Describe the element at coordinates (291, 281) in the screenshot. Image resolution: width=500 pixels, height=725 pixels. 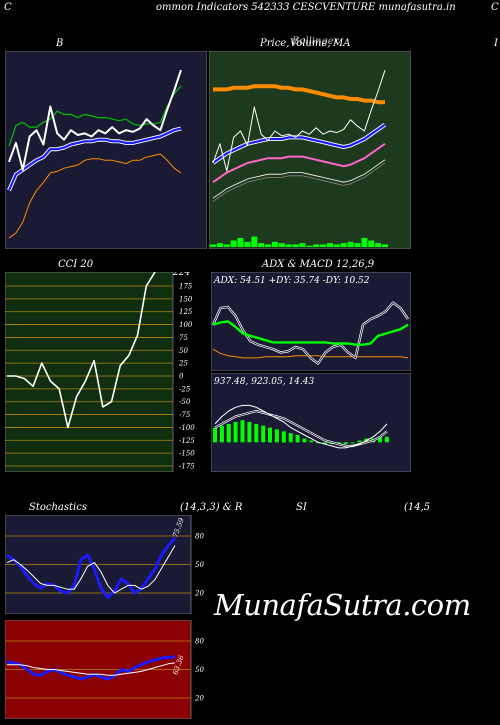
I see `adx-values-label: ADX: 54.51 +DY: 35.74 -DY: 10.52` at that location.